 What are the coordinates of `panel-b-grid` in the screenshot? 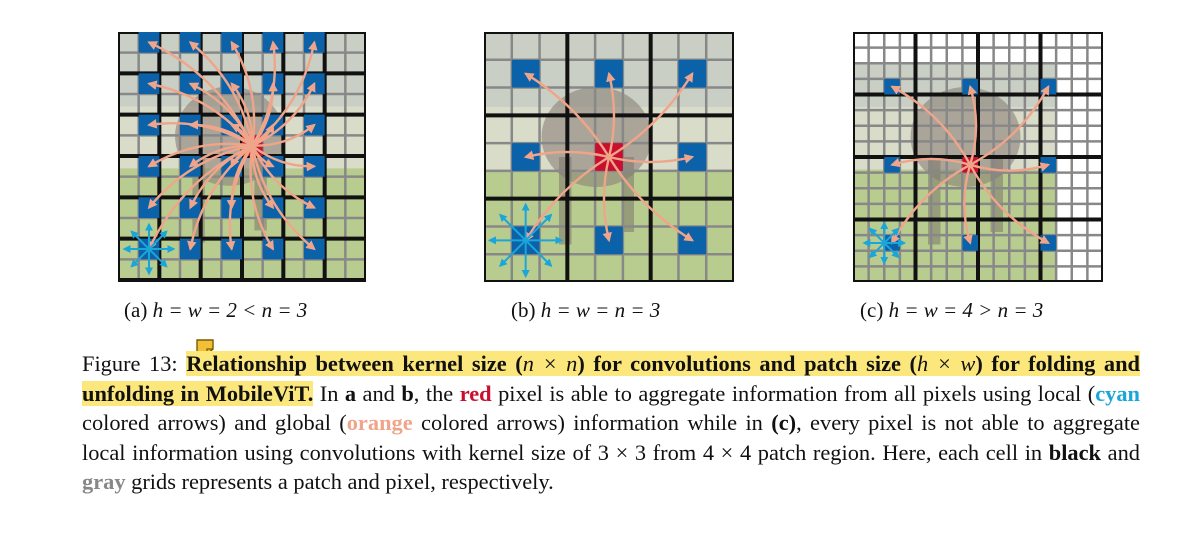 It's located at (609, 157).